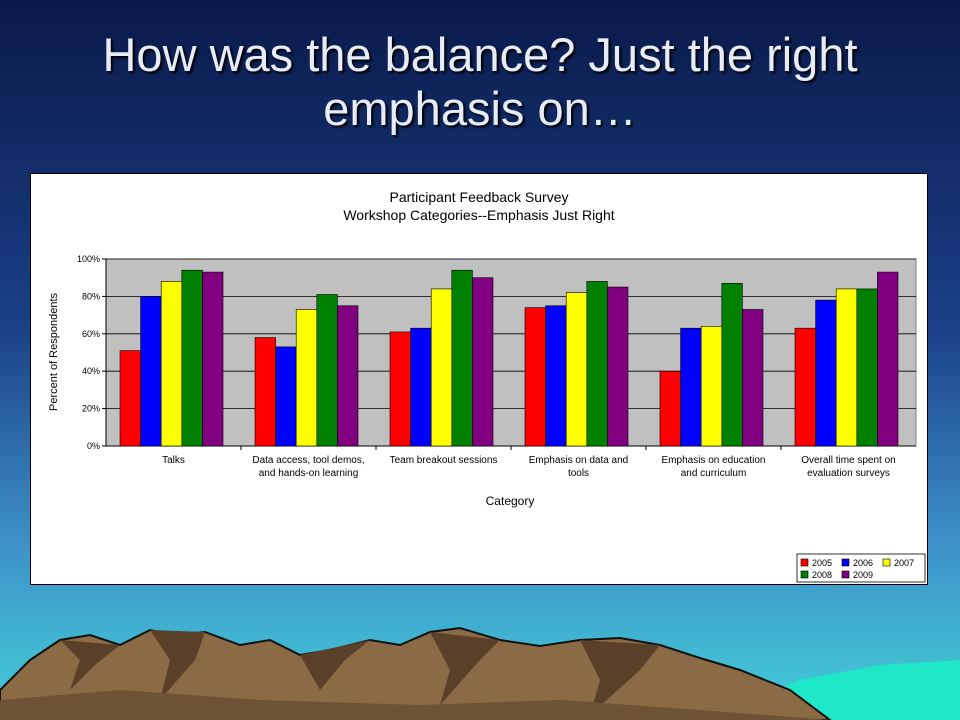  What do you see at coordinates (479, 197) in the screenshot?
I see `chart-title: Participant Feedback Survey` at bounding box center [479, 197].